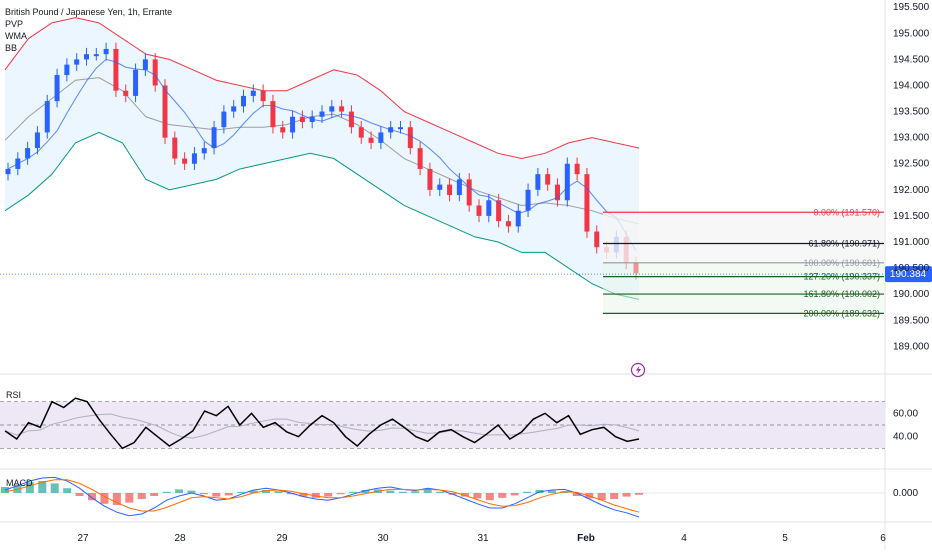 The width and height of the screenshot is (932, 555). Describe the element at coordinates (911, 294) in the screenshot. I see `price-axis-label: 190.000` at that location.